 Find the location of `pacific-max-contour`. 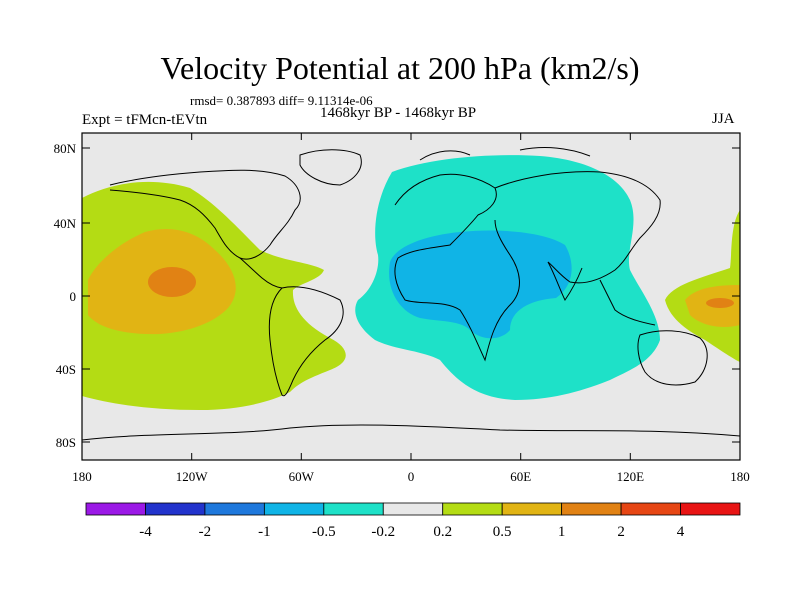

pacific-max-contour is located at coordinates (172, 282).